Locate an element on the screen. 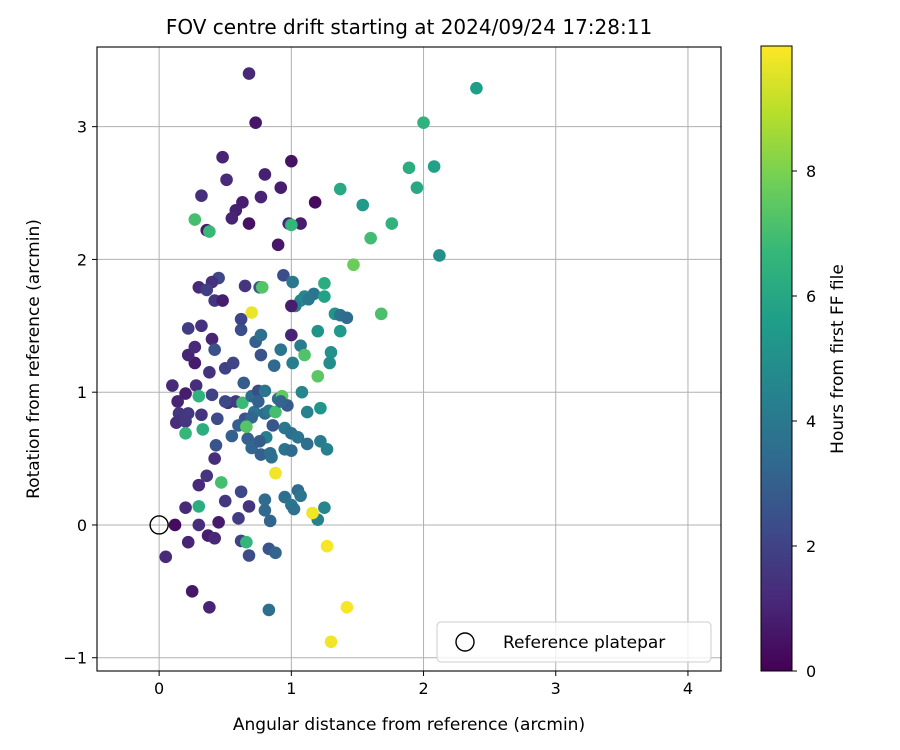  x-axis-label: Angular distance from reference (arcmin) is located at coordinates (409, 725).